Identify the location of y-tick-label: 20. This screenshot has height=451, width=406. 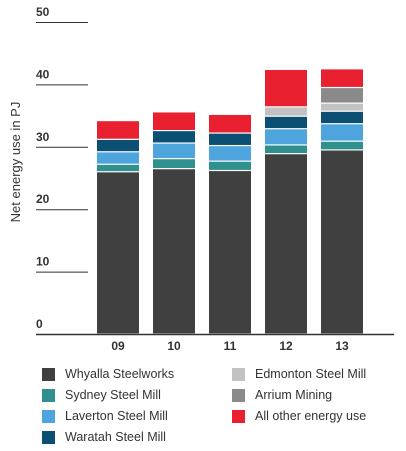
(43, 199).